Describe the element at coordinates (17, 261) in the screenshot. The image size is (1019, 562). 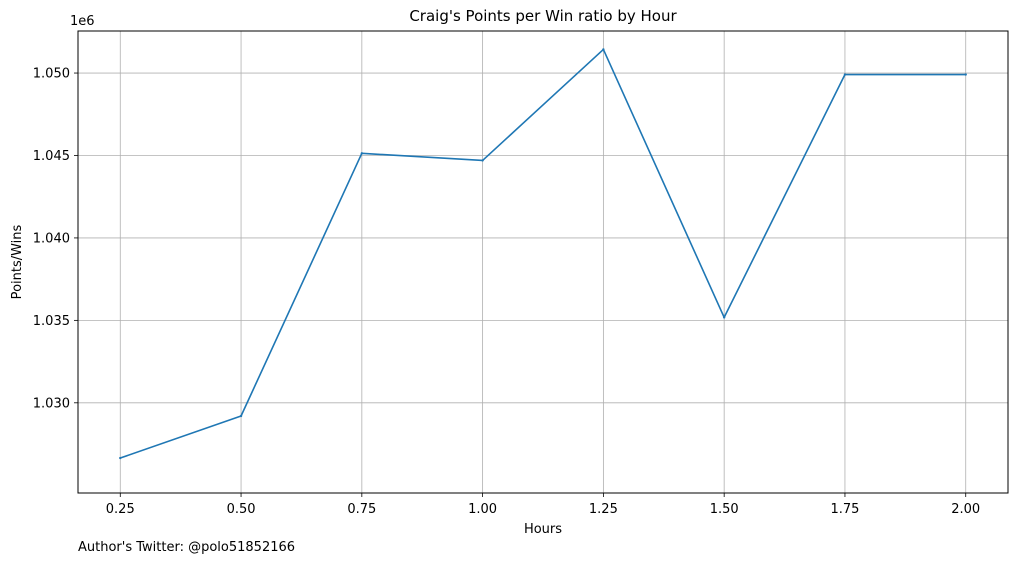
I see `y-axis-label: Points/Wins` at that location.